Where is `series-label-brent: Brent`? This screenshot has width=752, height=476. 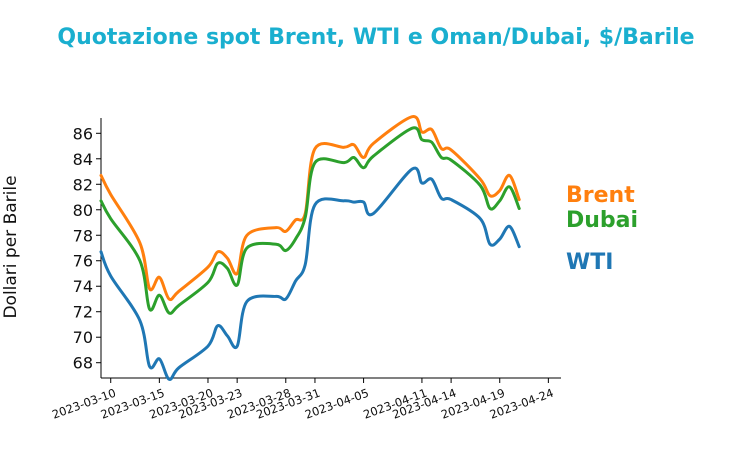
series-label-brent: Brent is located at coordinates (600, 195).